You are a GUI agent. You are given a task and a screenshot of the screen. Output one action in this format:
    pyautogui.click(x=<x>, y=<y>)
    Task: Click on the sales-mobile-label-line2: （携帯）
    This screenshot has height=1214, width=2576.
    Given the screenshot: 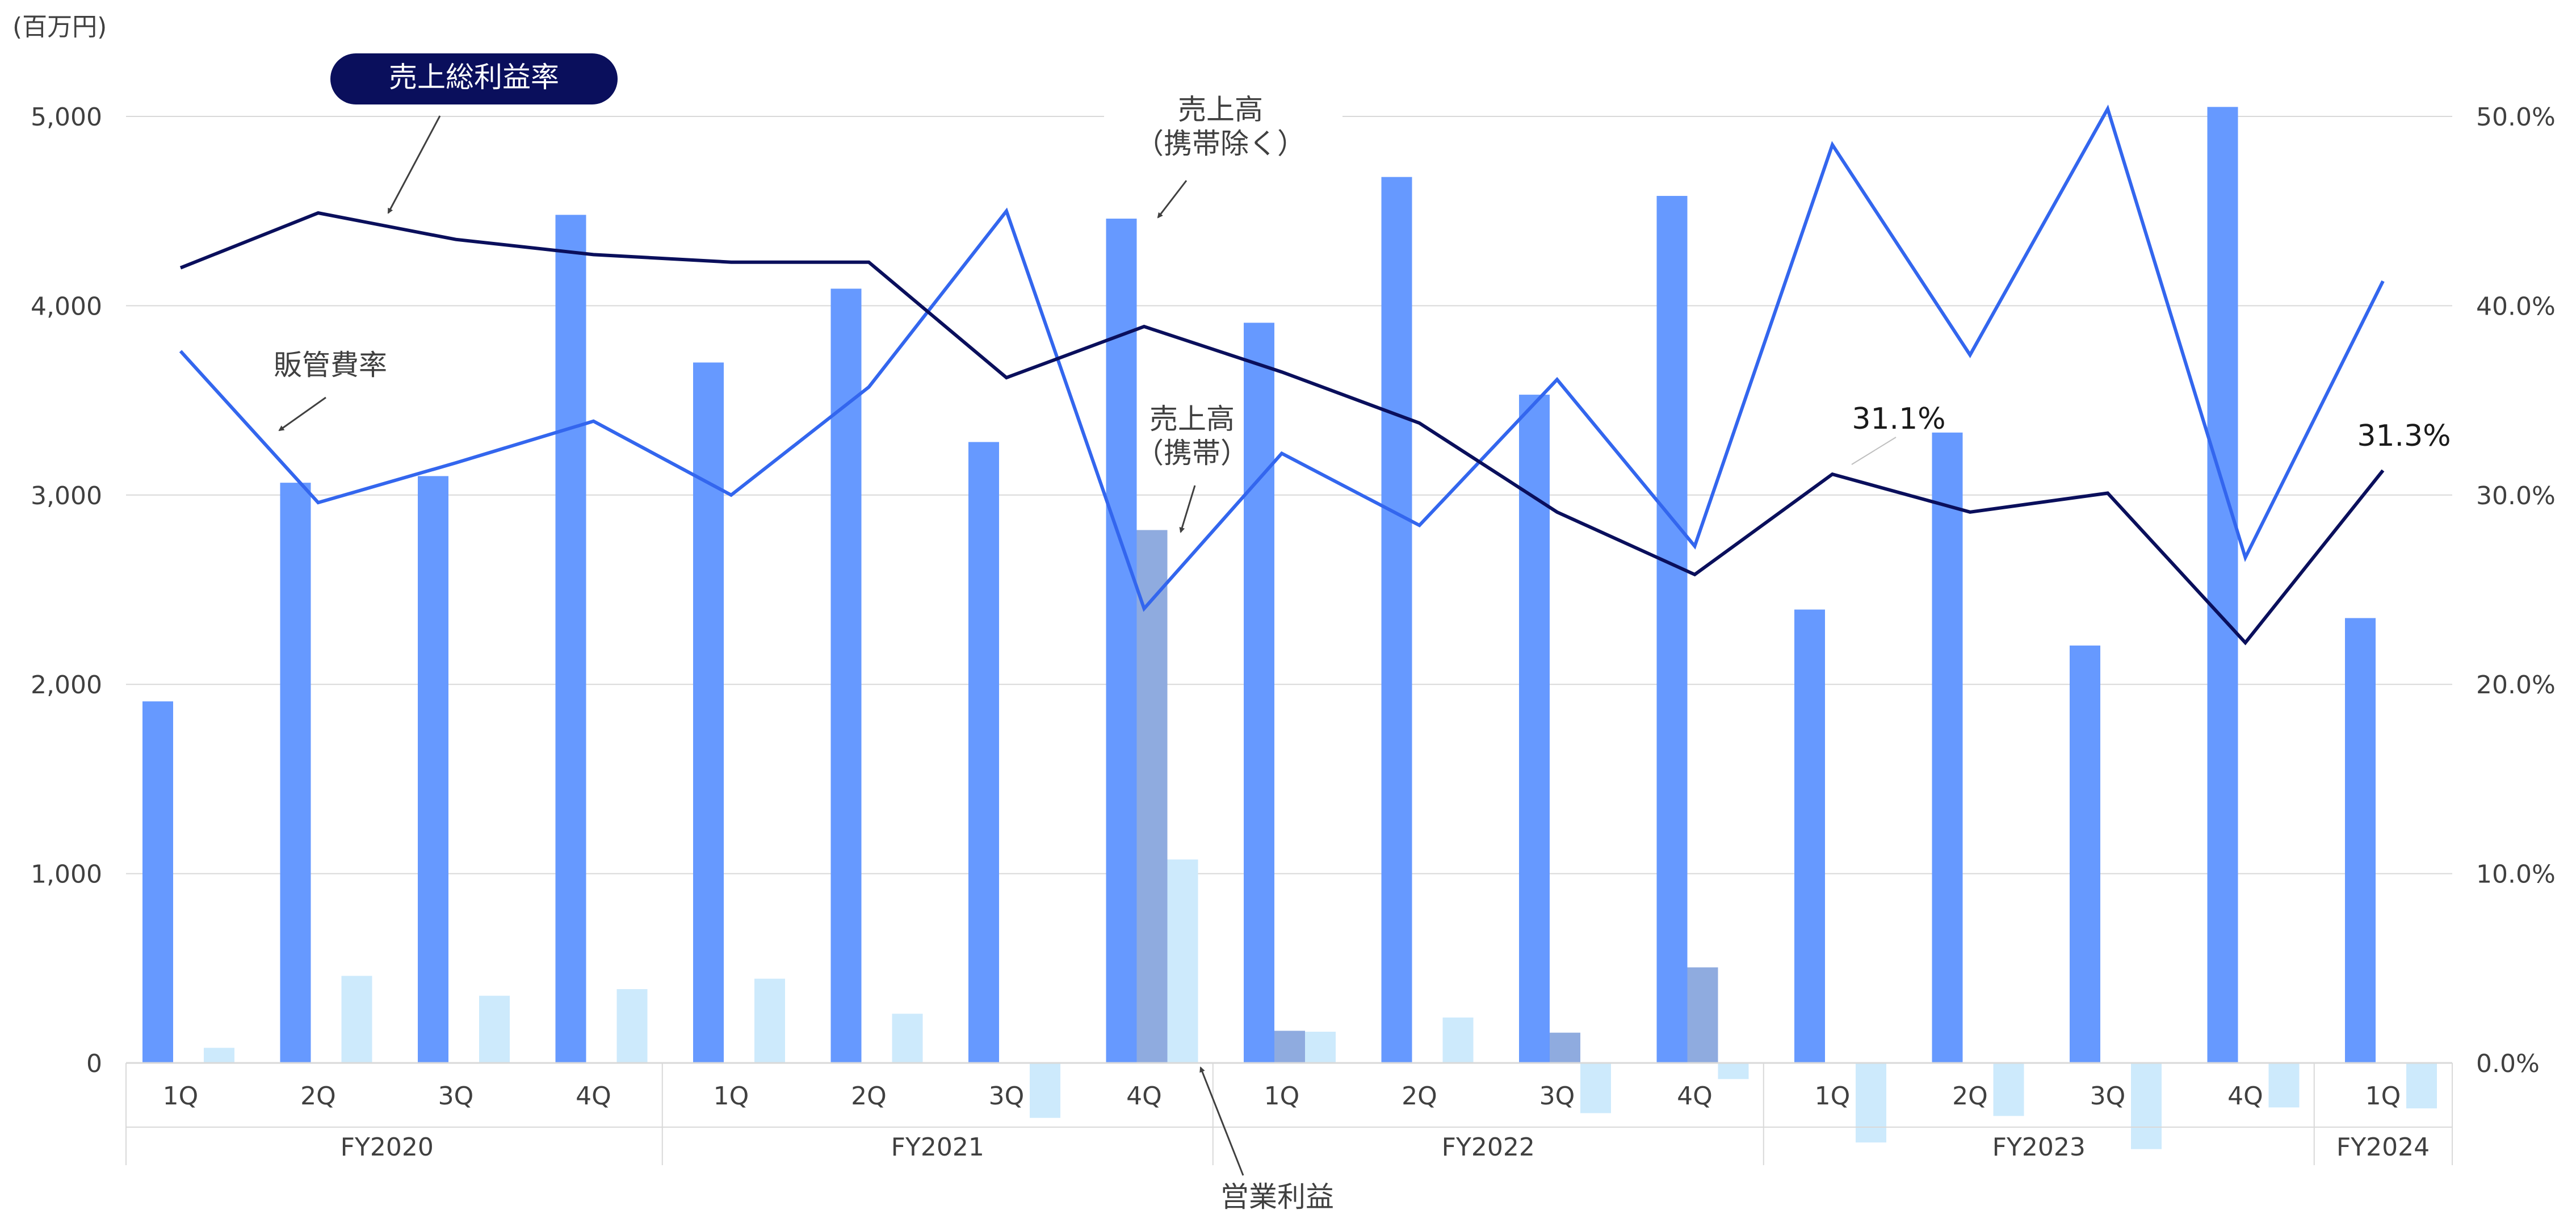 What is the action you would take?
    pyautogui.click(x=1192, y=454)
    